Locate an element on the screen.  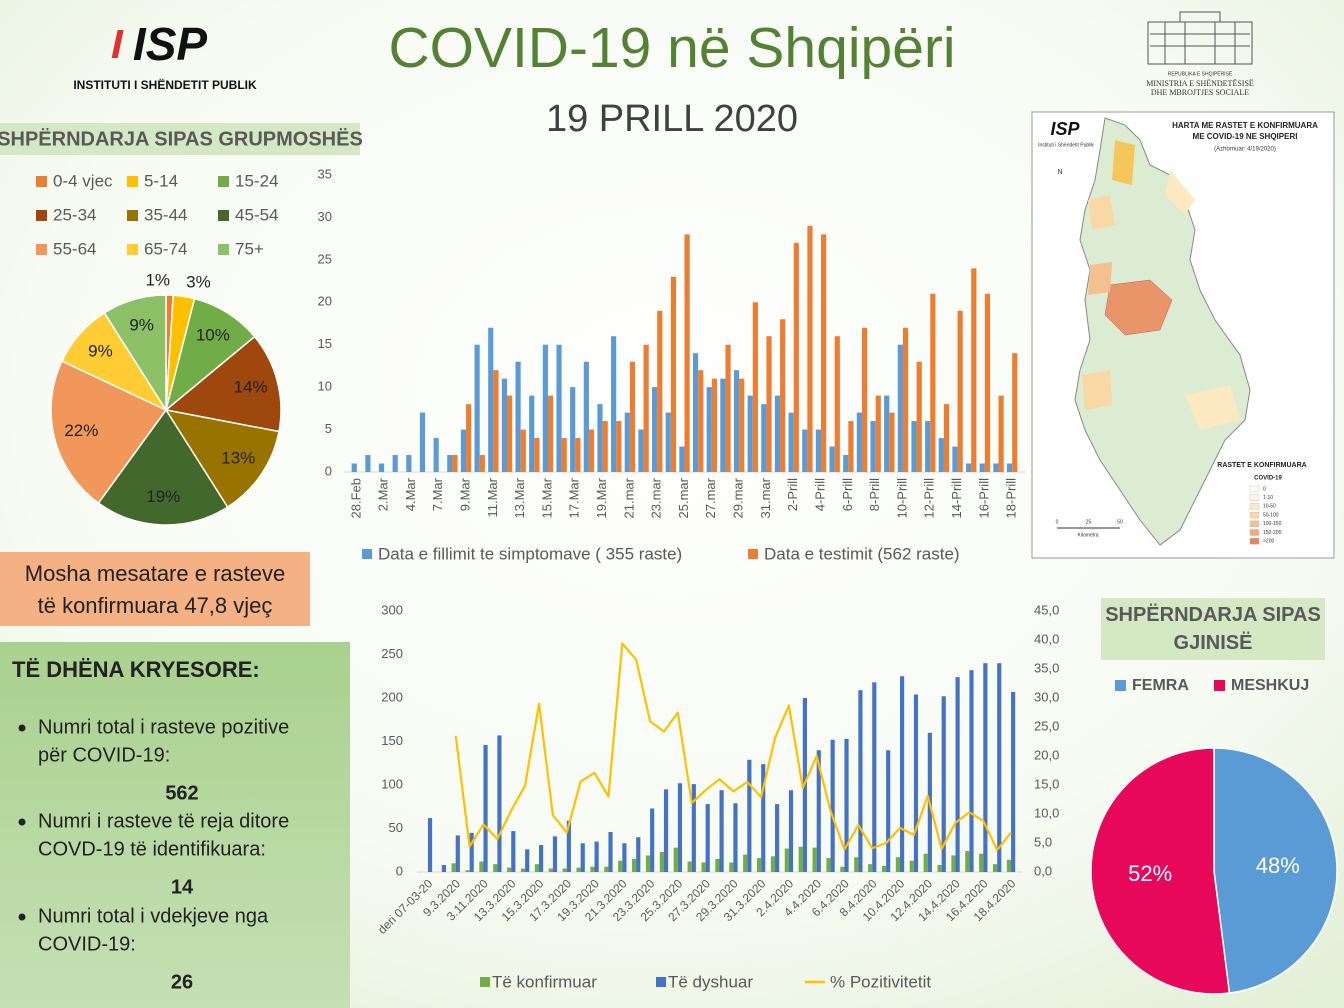
map-logo: ISP is located at coordinates (1065, 129).